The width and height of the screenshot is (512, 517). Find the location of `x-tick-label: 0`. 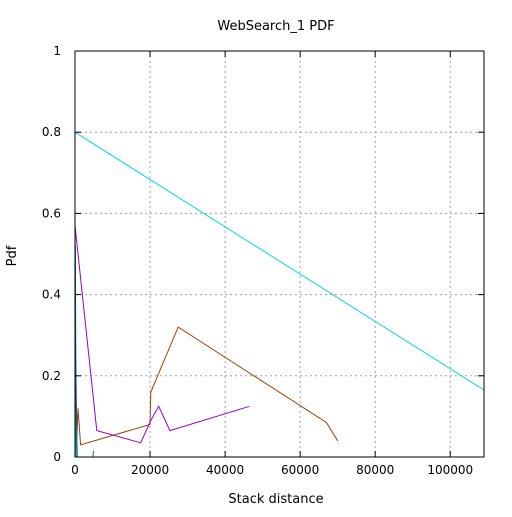

x-tick-label: 0 is located at coordinates (75, 470).